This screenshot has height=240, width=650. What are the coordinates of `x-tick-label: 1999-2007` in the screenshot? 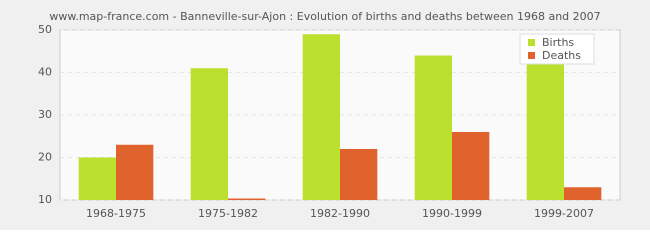 It's located at (564, 213).